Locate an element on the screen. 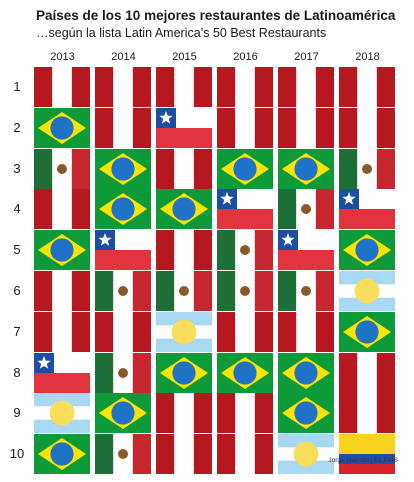  rank-label-10: 10 is located at coordinates (17, 454).